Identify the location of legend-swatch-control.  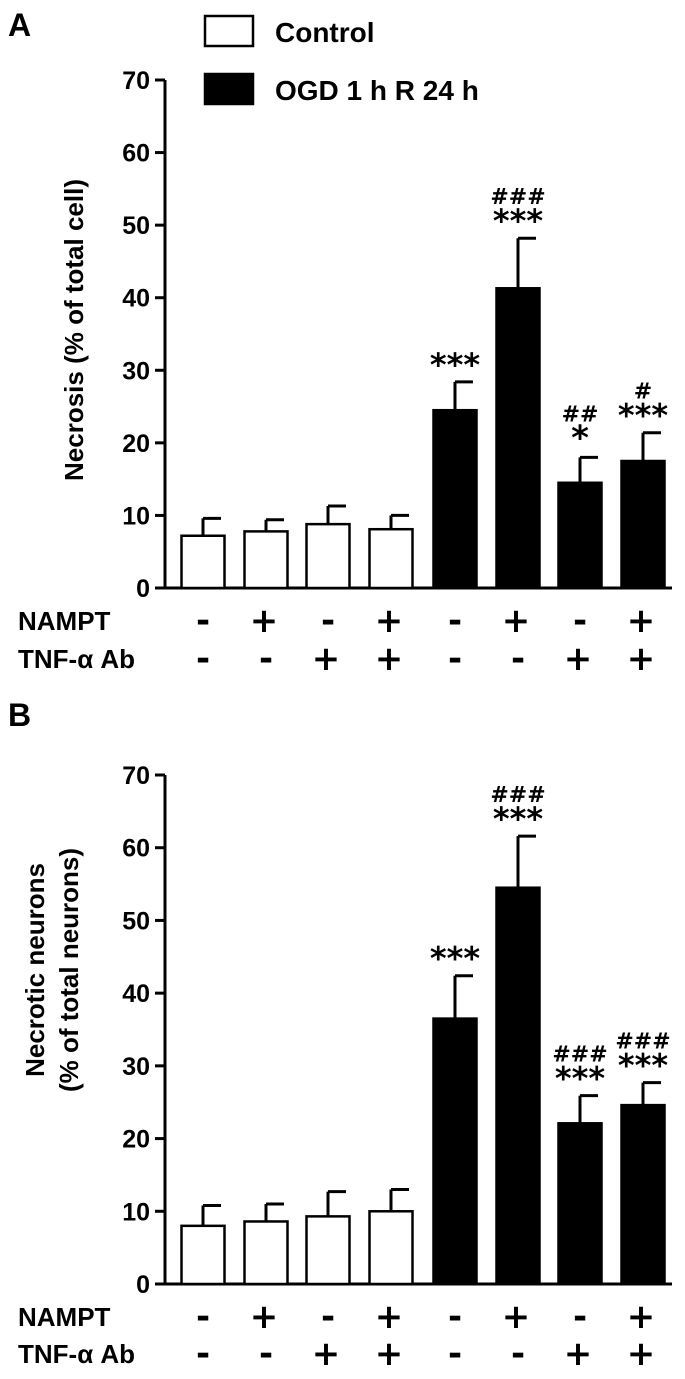
(229, 31).